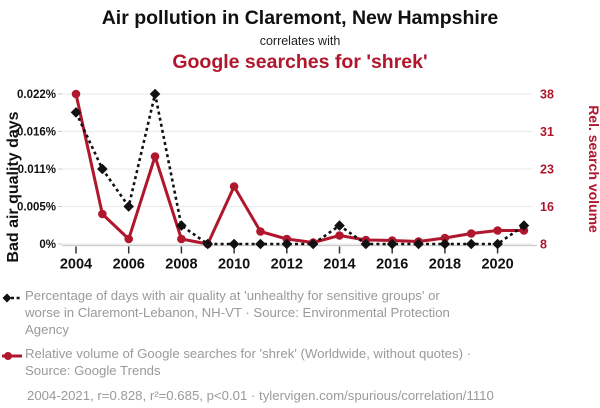  I want to click on svg-text: Bad air quality days, so click(13, 186).